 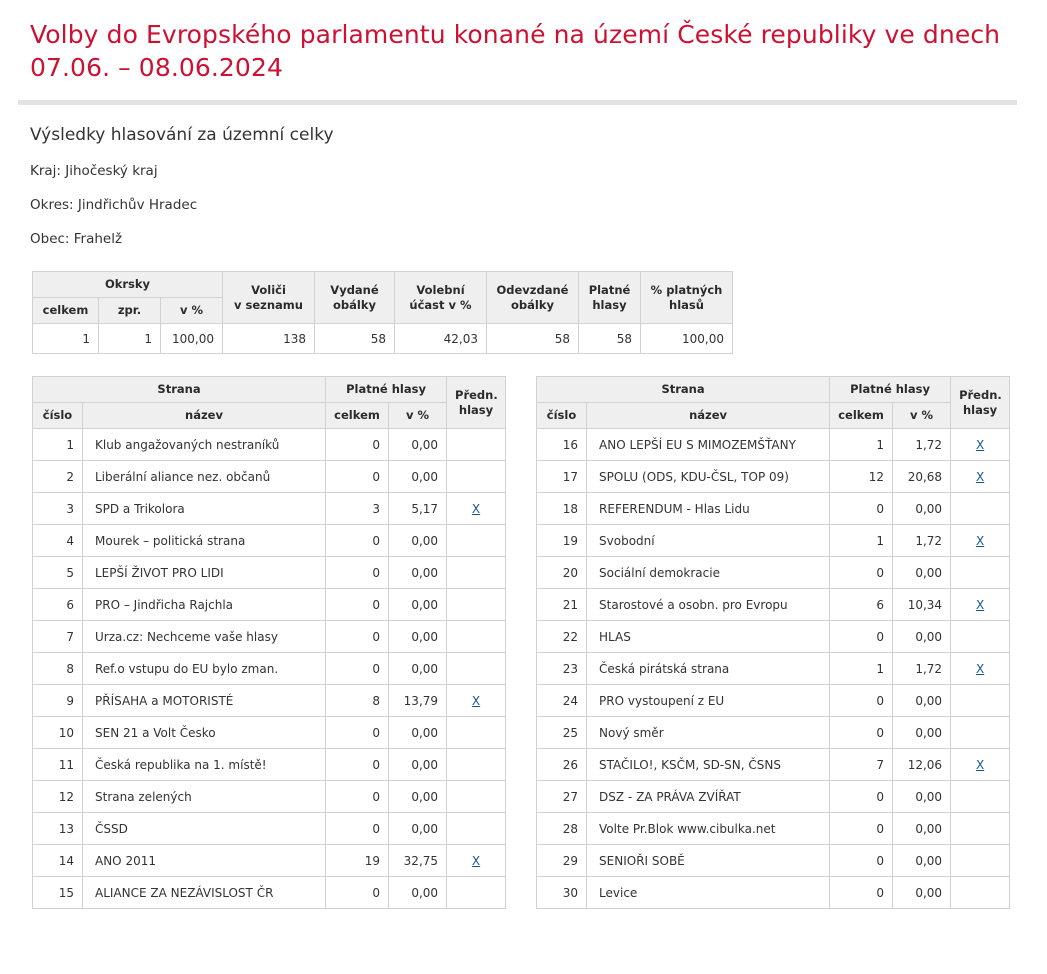 What do you see at coordinates (127, 284) in the screenshot?
I see `summary-group-okrsky: Okrsky` at bounding box center [127, 284].